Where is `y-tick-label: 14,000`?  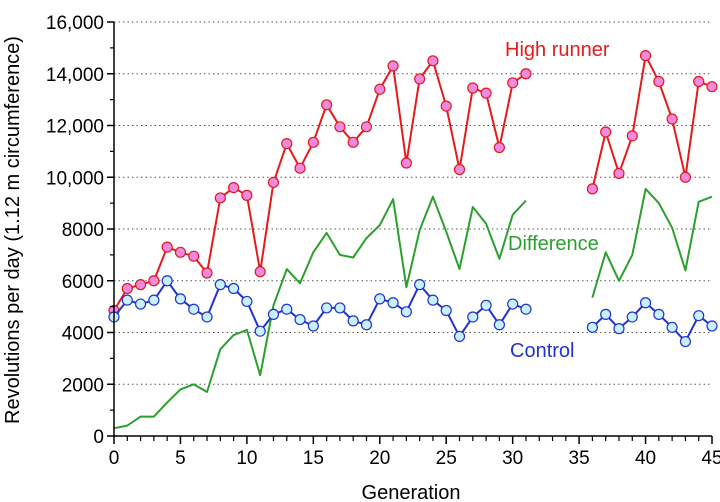
y-tick-label: 14,000 is located at coordinates (75, 75).